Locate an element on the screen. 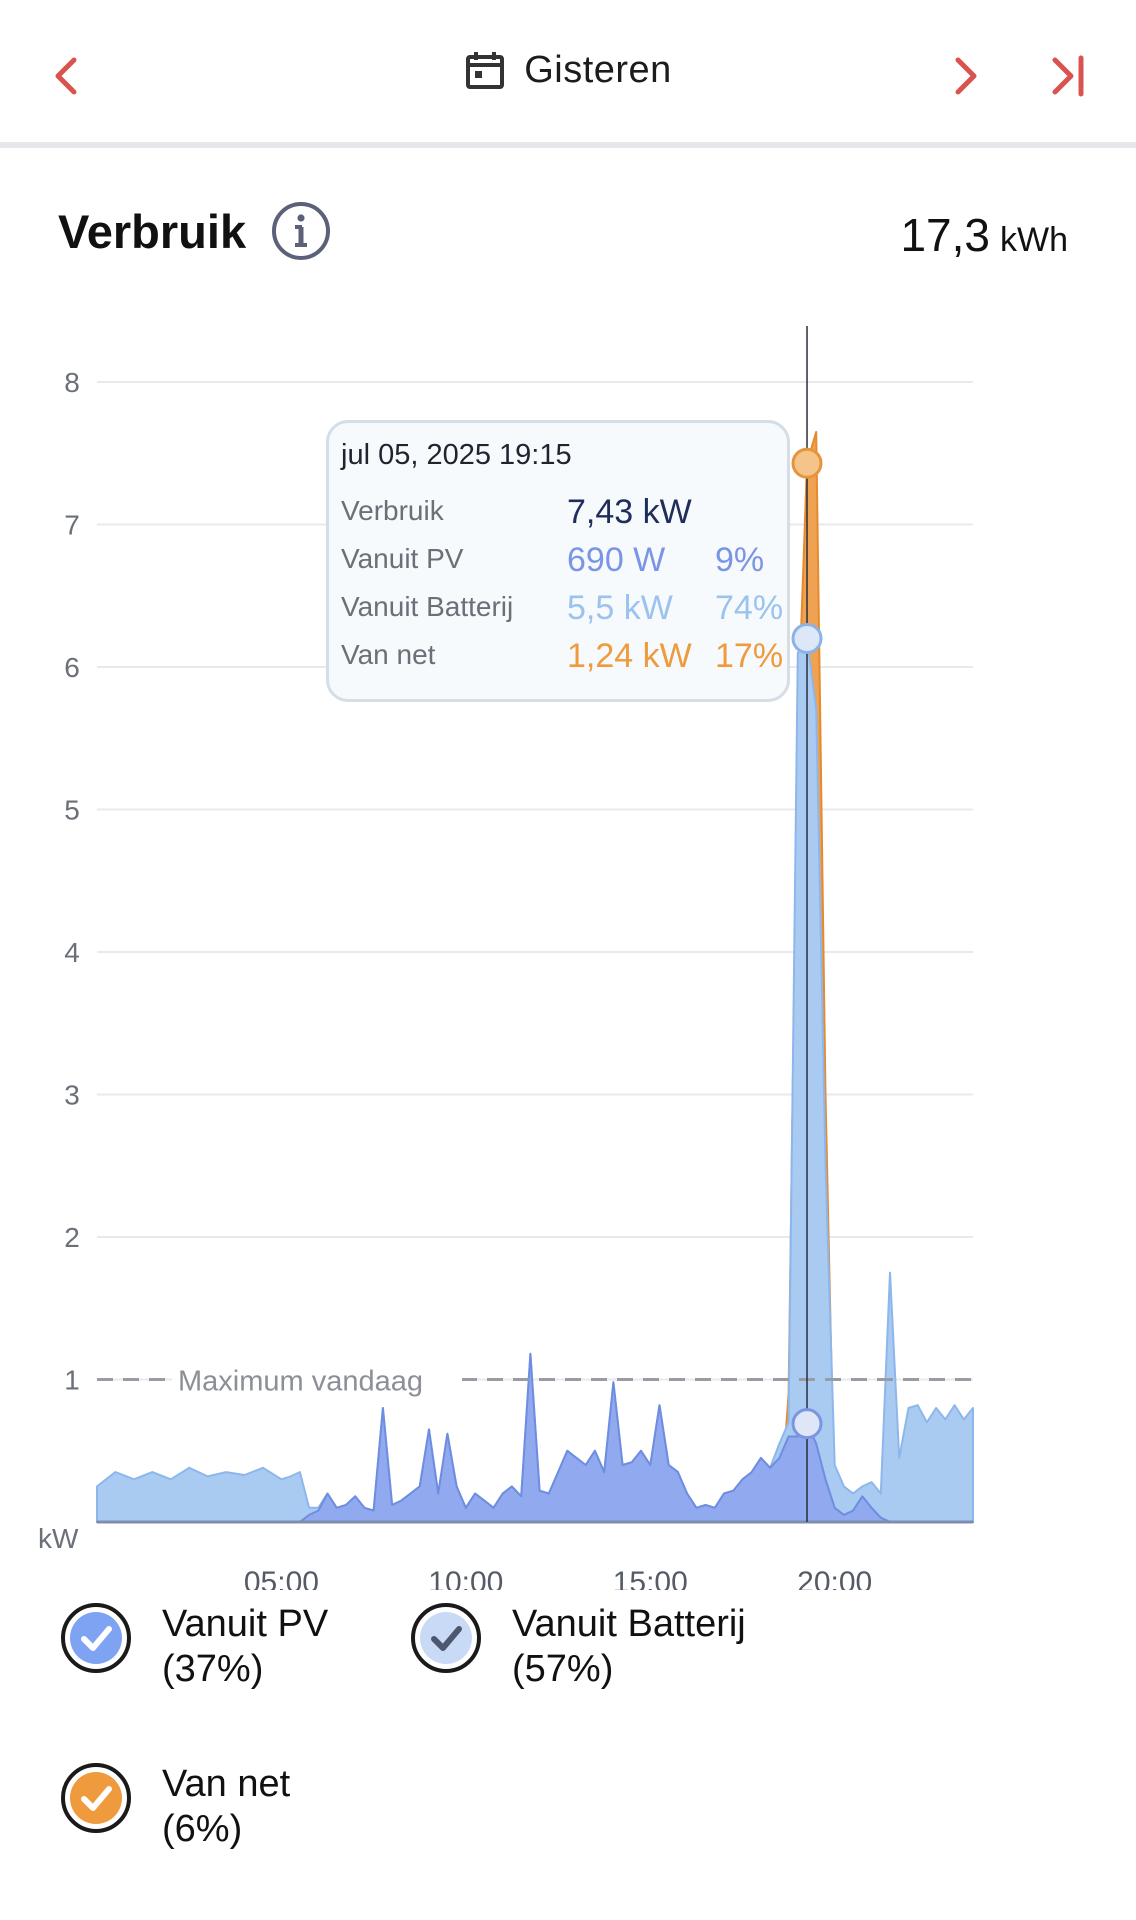 The image size is (1136, 1920). tooltip-label: Vanuit PV is located at coordinates (402, 558).